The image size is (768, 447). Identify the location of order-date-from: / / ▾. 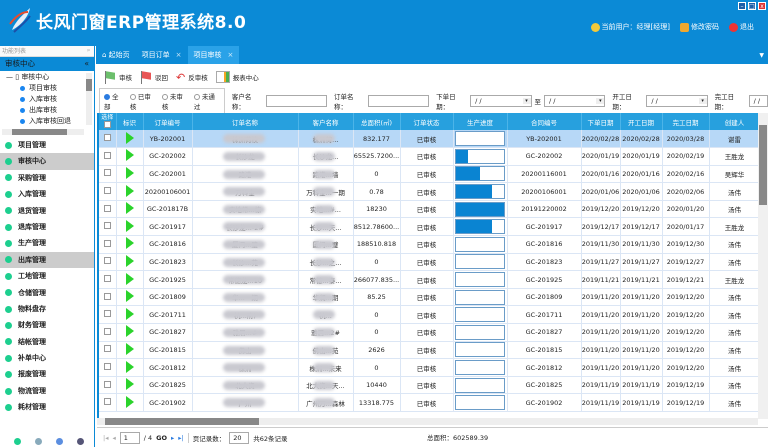
(501, 101).